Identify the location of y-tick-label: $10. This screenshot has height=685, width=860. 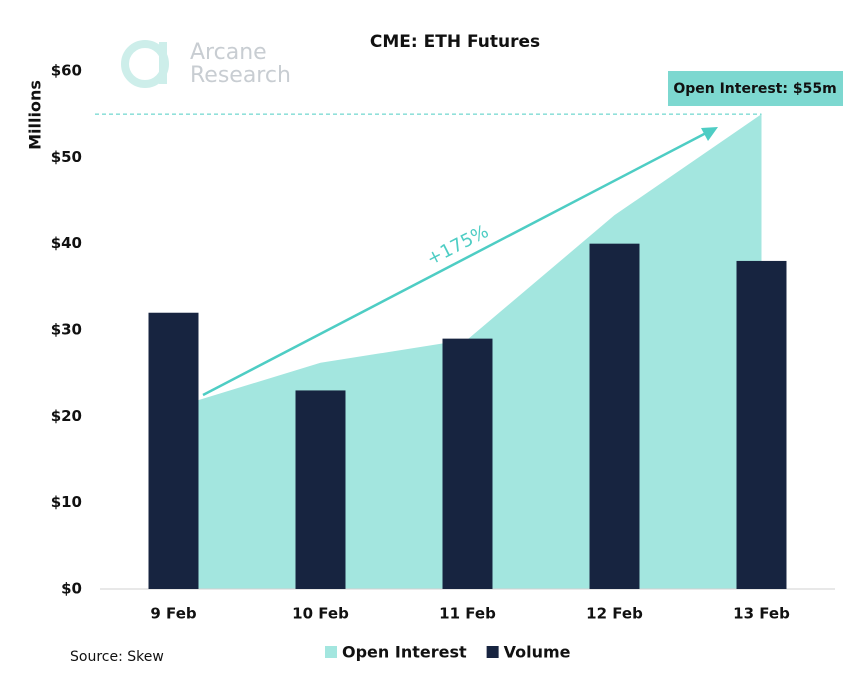
(66, 502).